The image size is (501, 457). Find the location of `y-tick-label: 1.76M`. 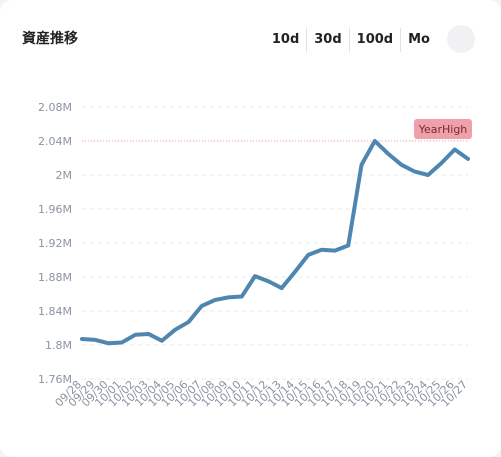

y-tick-label: 1.76M is located at coordinates (55, 379).